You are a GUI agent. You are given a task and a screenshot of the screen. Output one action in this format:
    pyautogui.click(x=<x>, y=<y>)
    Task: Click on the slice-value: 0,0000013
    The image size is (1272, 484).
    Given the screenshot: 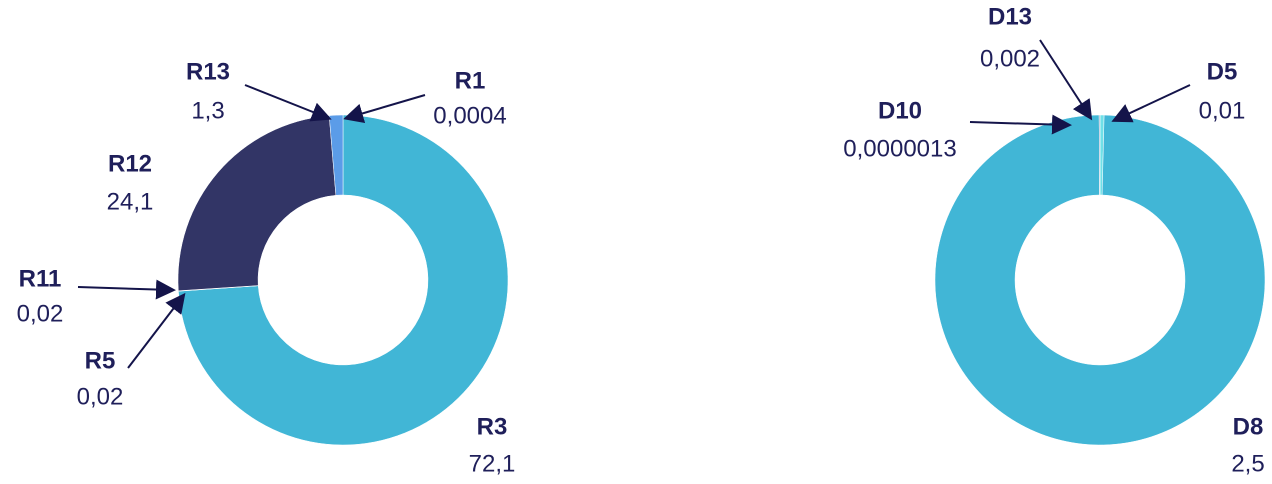 What is the action you would take?
    pyautogui.click(x=899, y=148)
    